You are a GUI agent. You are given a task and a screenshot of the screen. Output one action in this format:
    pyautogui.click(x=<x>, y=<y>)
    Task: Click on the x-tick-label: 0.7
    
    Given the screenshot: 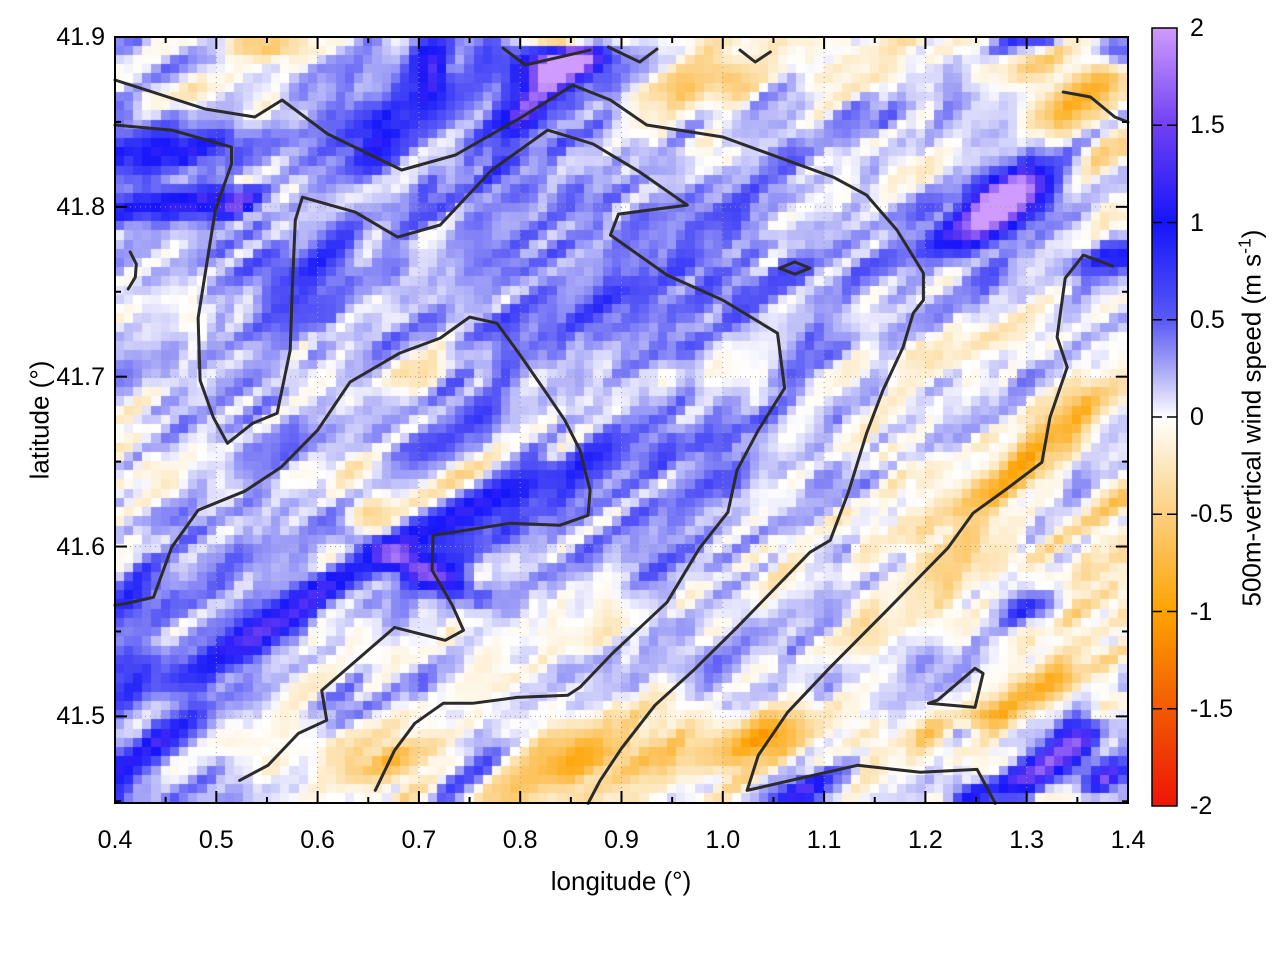 What is the action you would take?
    pyautogui.click(x=419, y=840)
    